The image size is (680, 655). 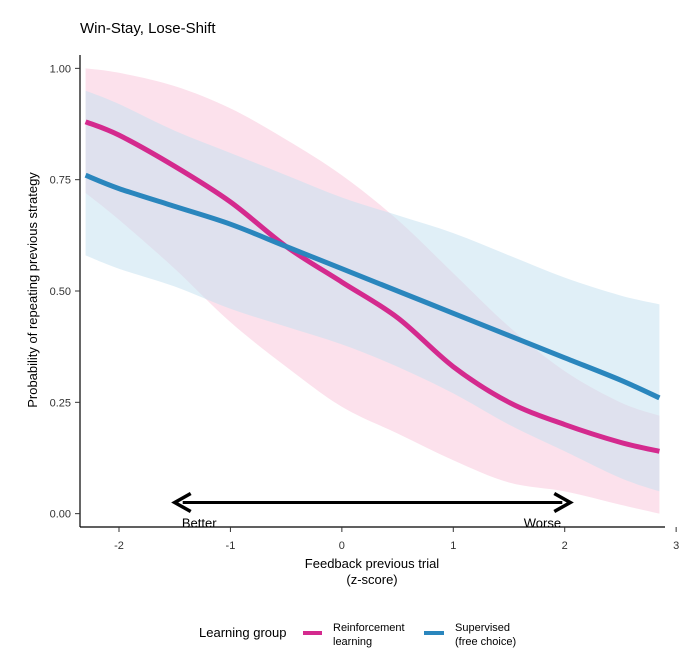 What do you see at coordinates (60, 292) in the screenshot?
I see `y-tick-label: 0.50` at bounding box center [60, 292].